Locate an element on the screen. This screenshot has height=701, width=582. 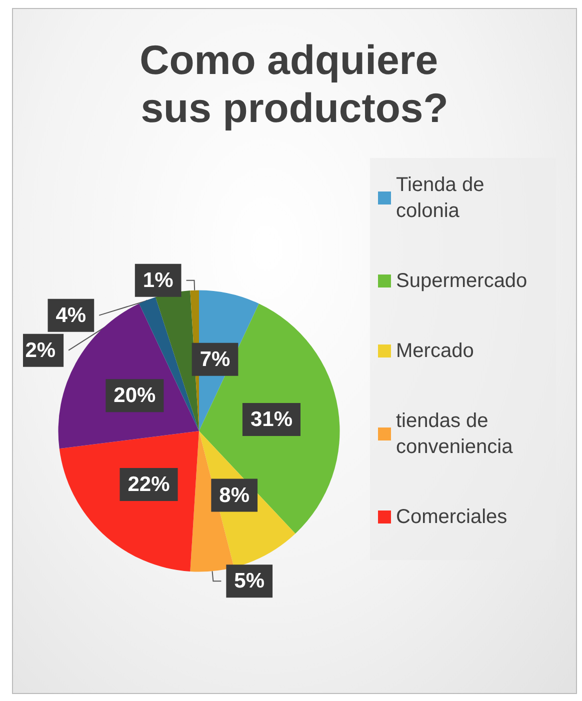
legend-label: Comerciales is located at coordinates (452, 517).